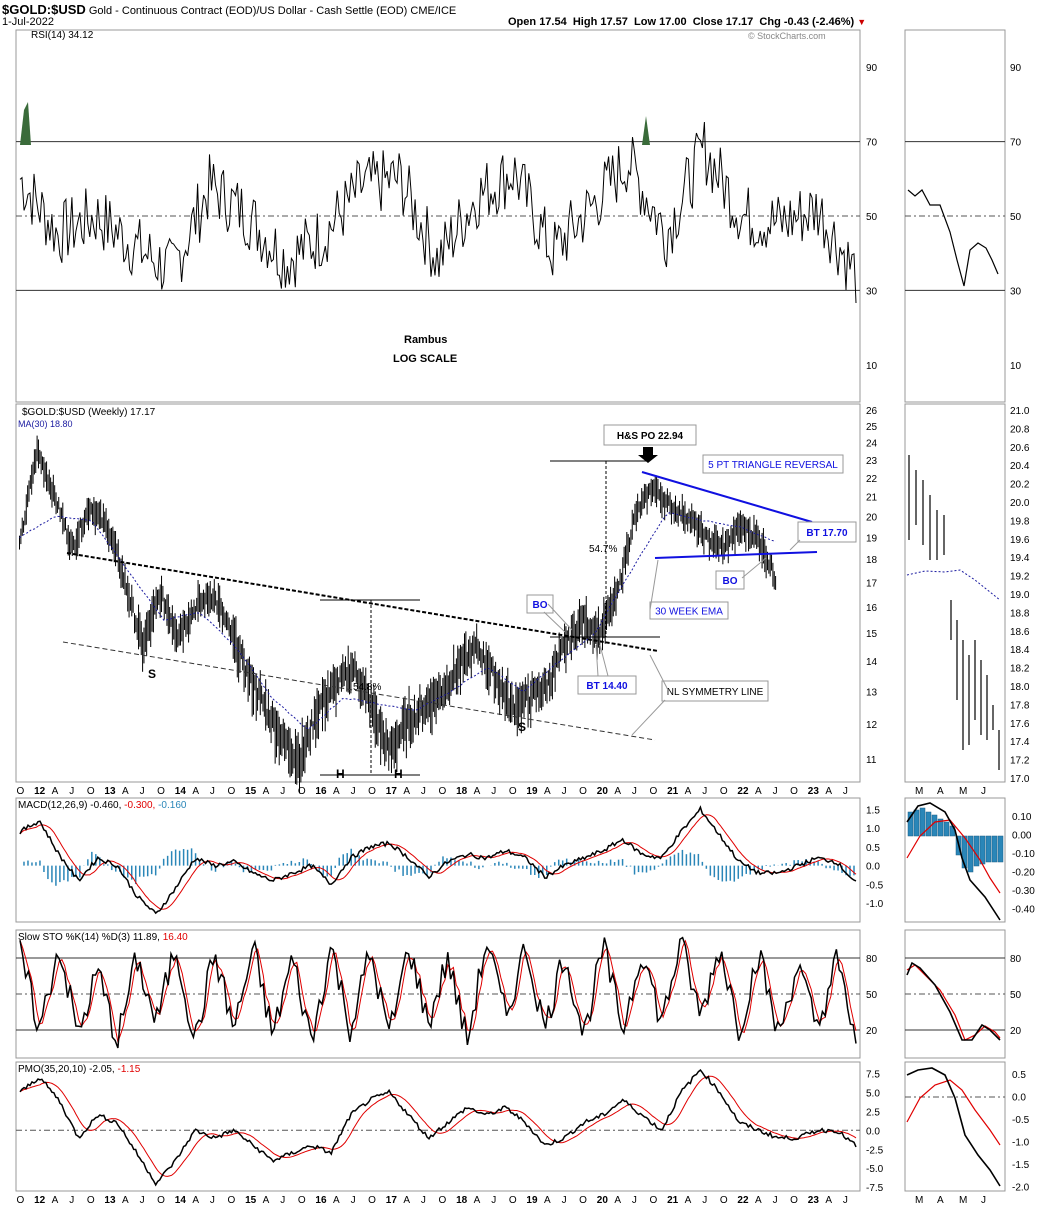 The height and width of the screenshot is (1207, 1050). I want to click on rsi-tick-label: 90, so click(872, 68).